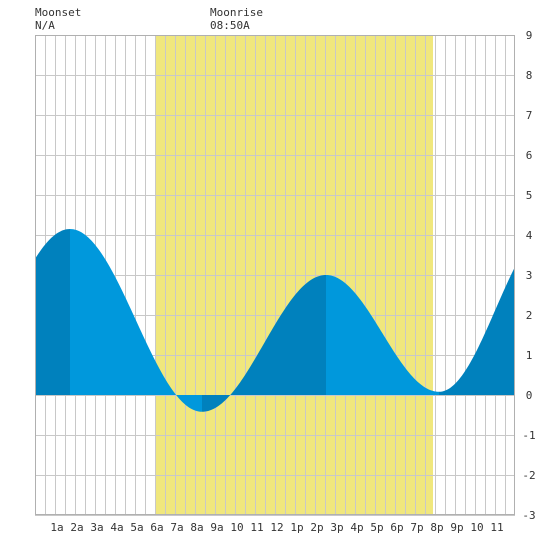 Image resolution: width=550 pixels, height=550 pixels. Describe the element at coordinates (528, 475) in the screenshot. I see `y-tick-label: -2` at that location.